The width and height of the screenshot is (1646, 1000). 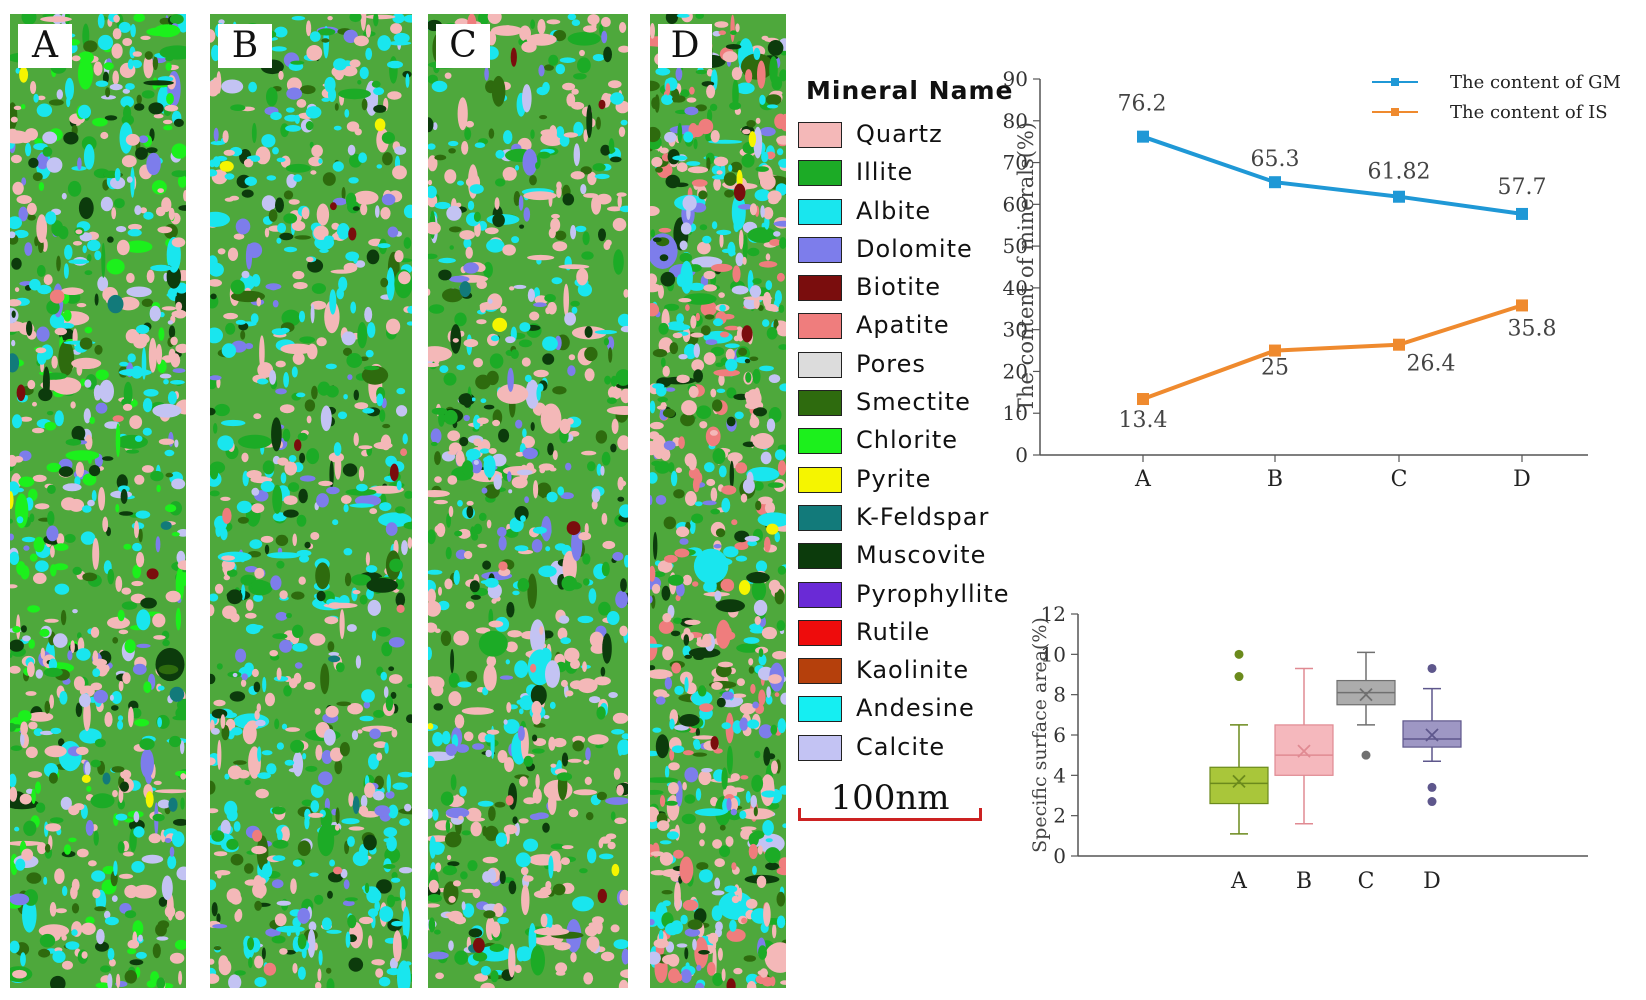 I want to click on data-point, so click(x=1275, y=350).